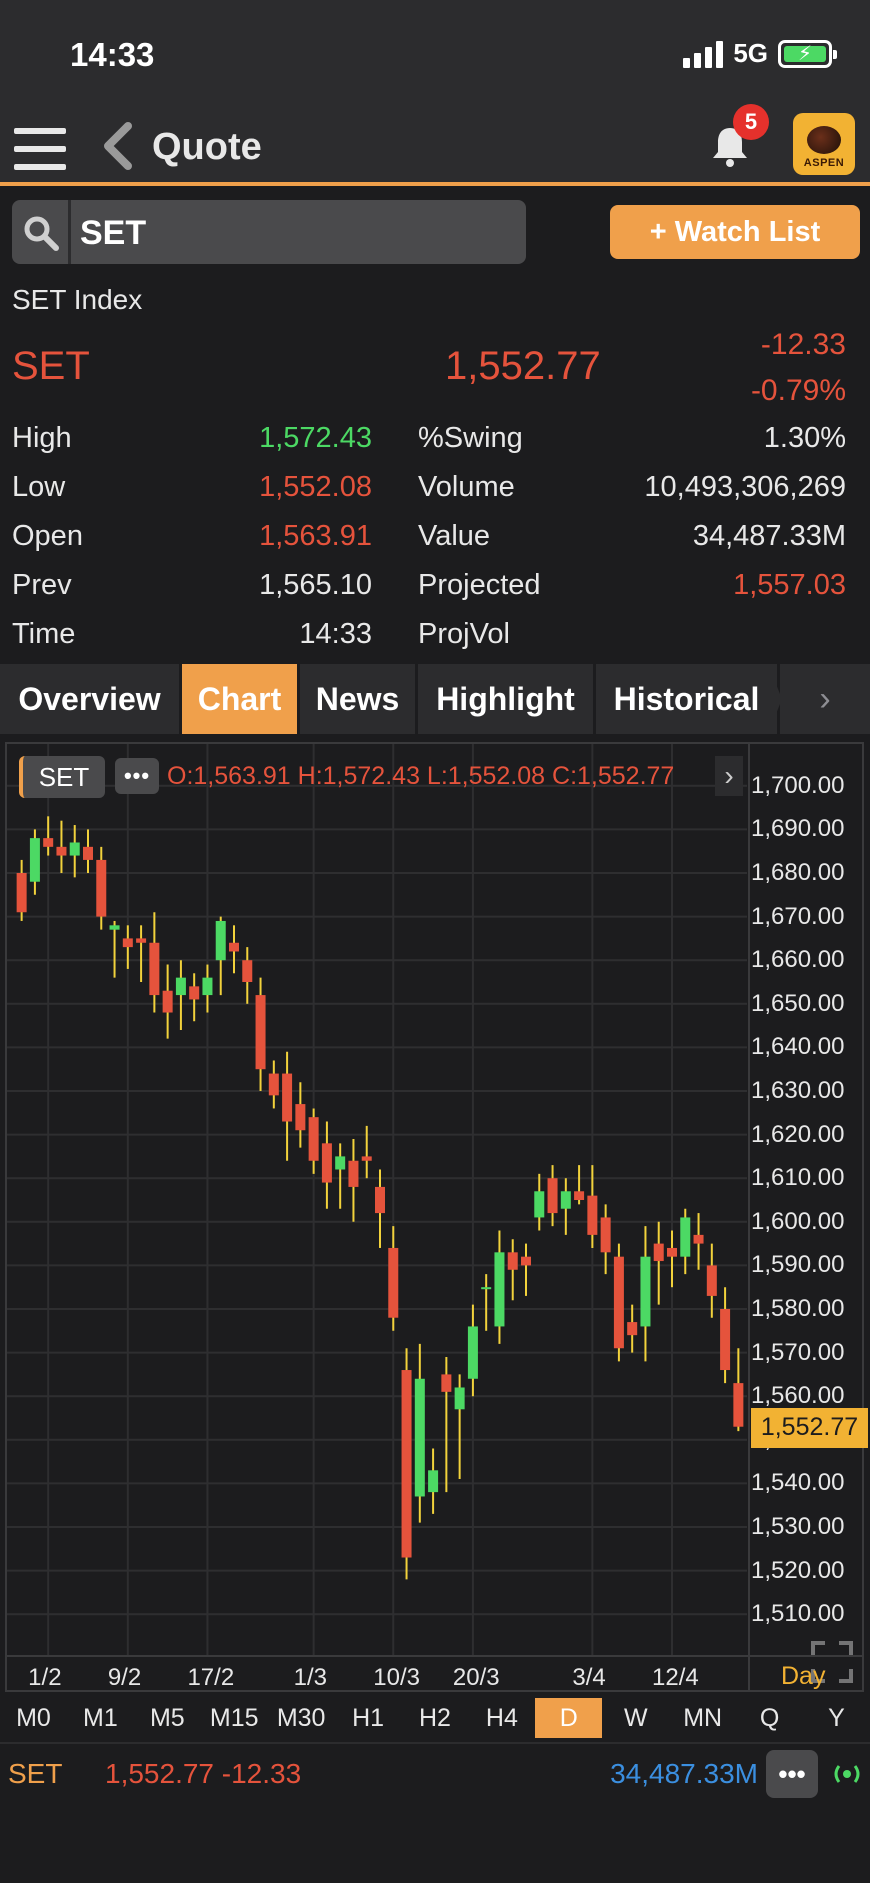  What do you see at coordinates (751, 122) in the screenshot?
I see `notification-badge: 5` at bounding box center [751, 122].